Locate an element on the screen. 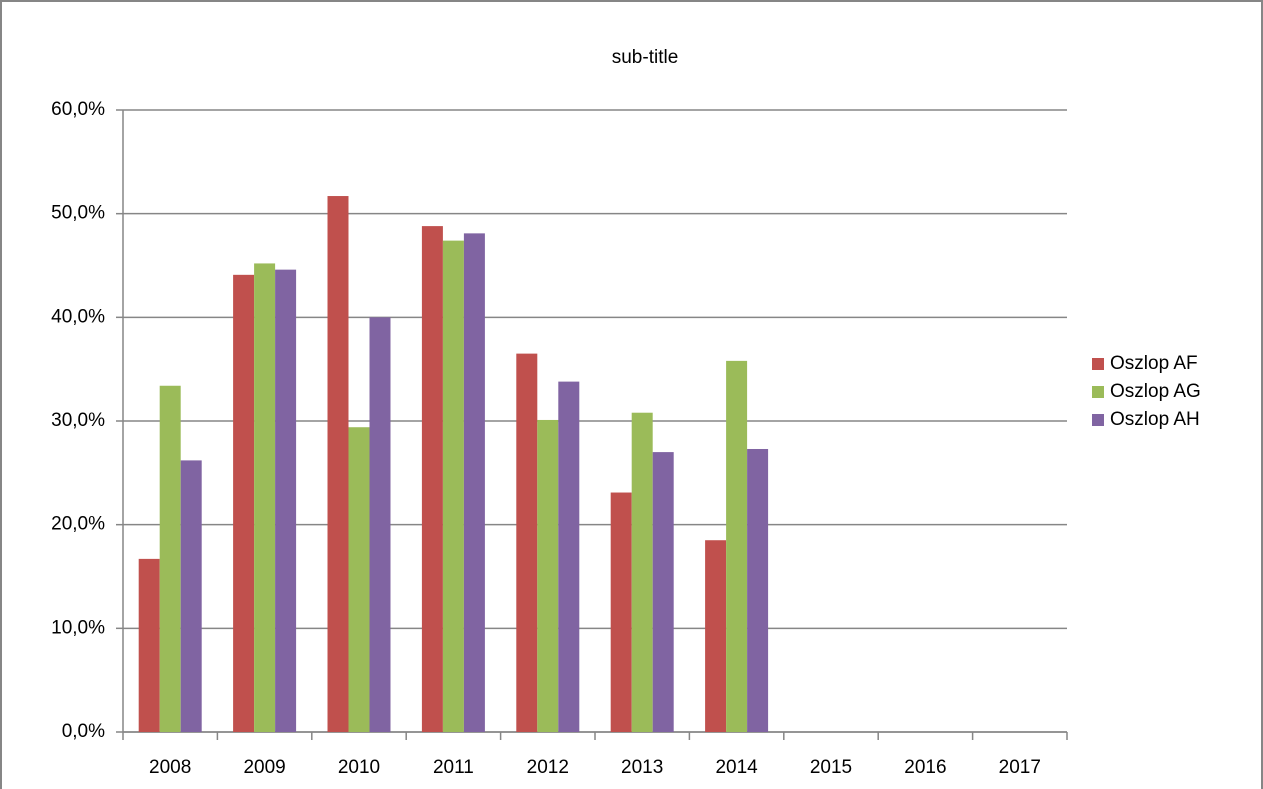 The height and width of the screenshot is (789, 1263). x-tick-label: 2017 is located at coordinates (1020, 767).